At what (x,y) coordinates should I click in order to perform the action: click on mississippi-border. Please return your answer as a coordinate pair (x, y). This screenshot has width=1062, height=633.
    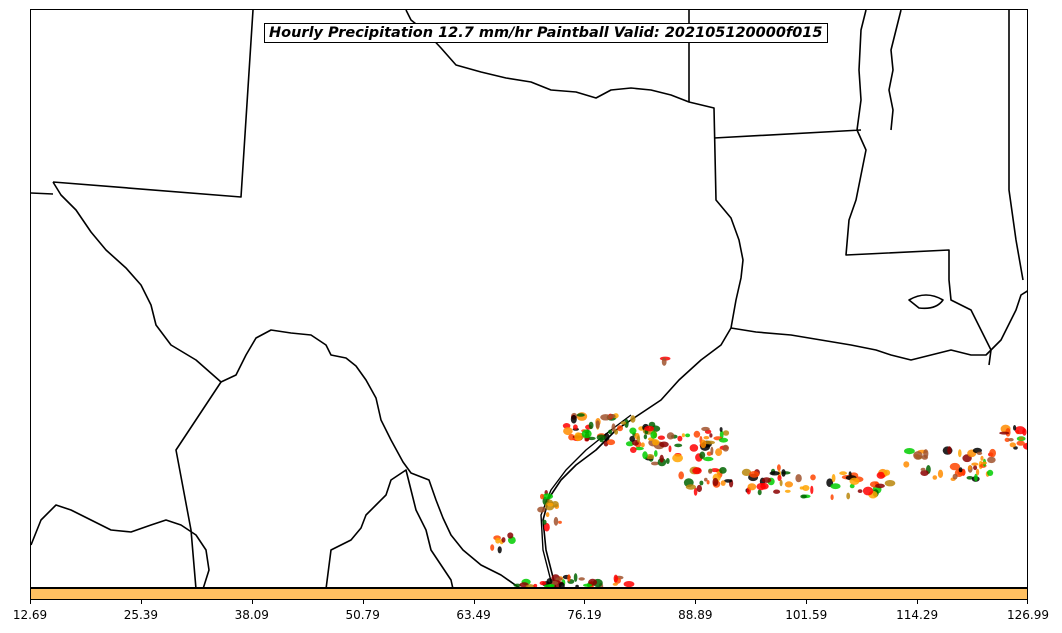
    Looking at the image, I should click on (956, 145).